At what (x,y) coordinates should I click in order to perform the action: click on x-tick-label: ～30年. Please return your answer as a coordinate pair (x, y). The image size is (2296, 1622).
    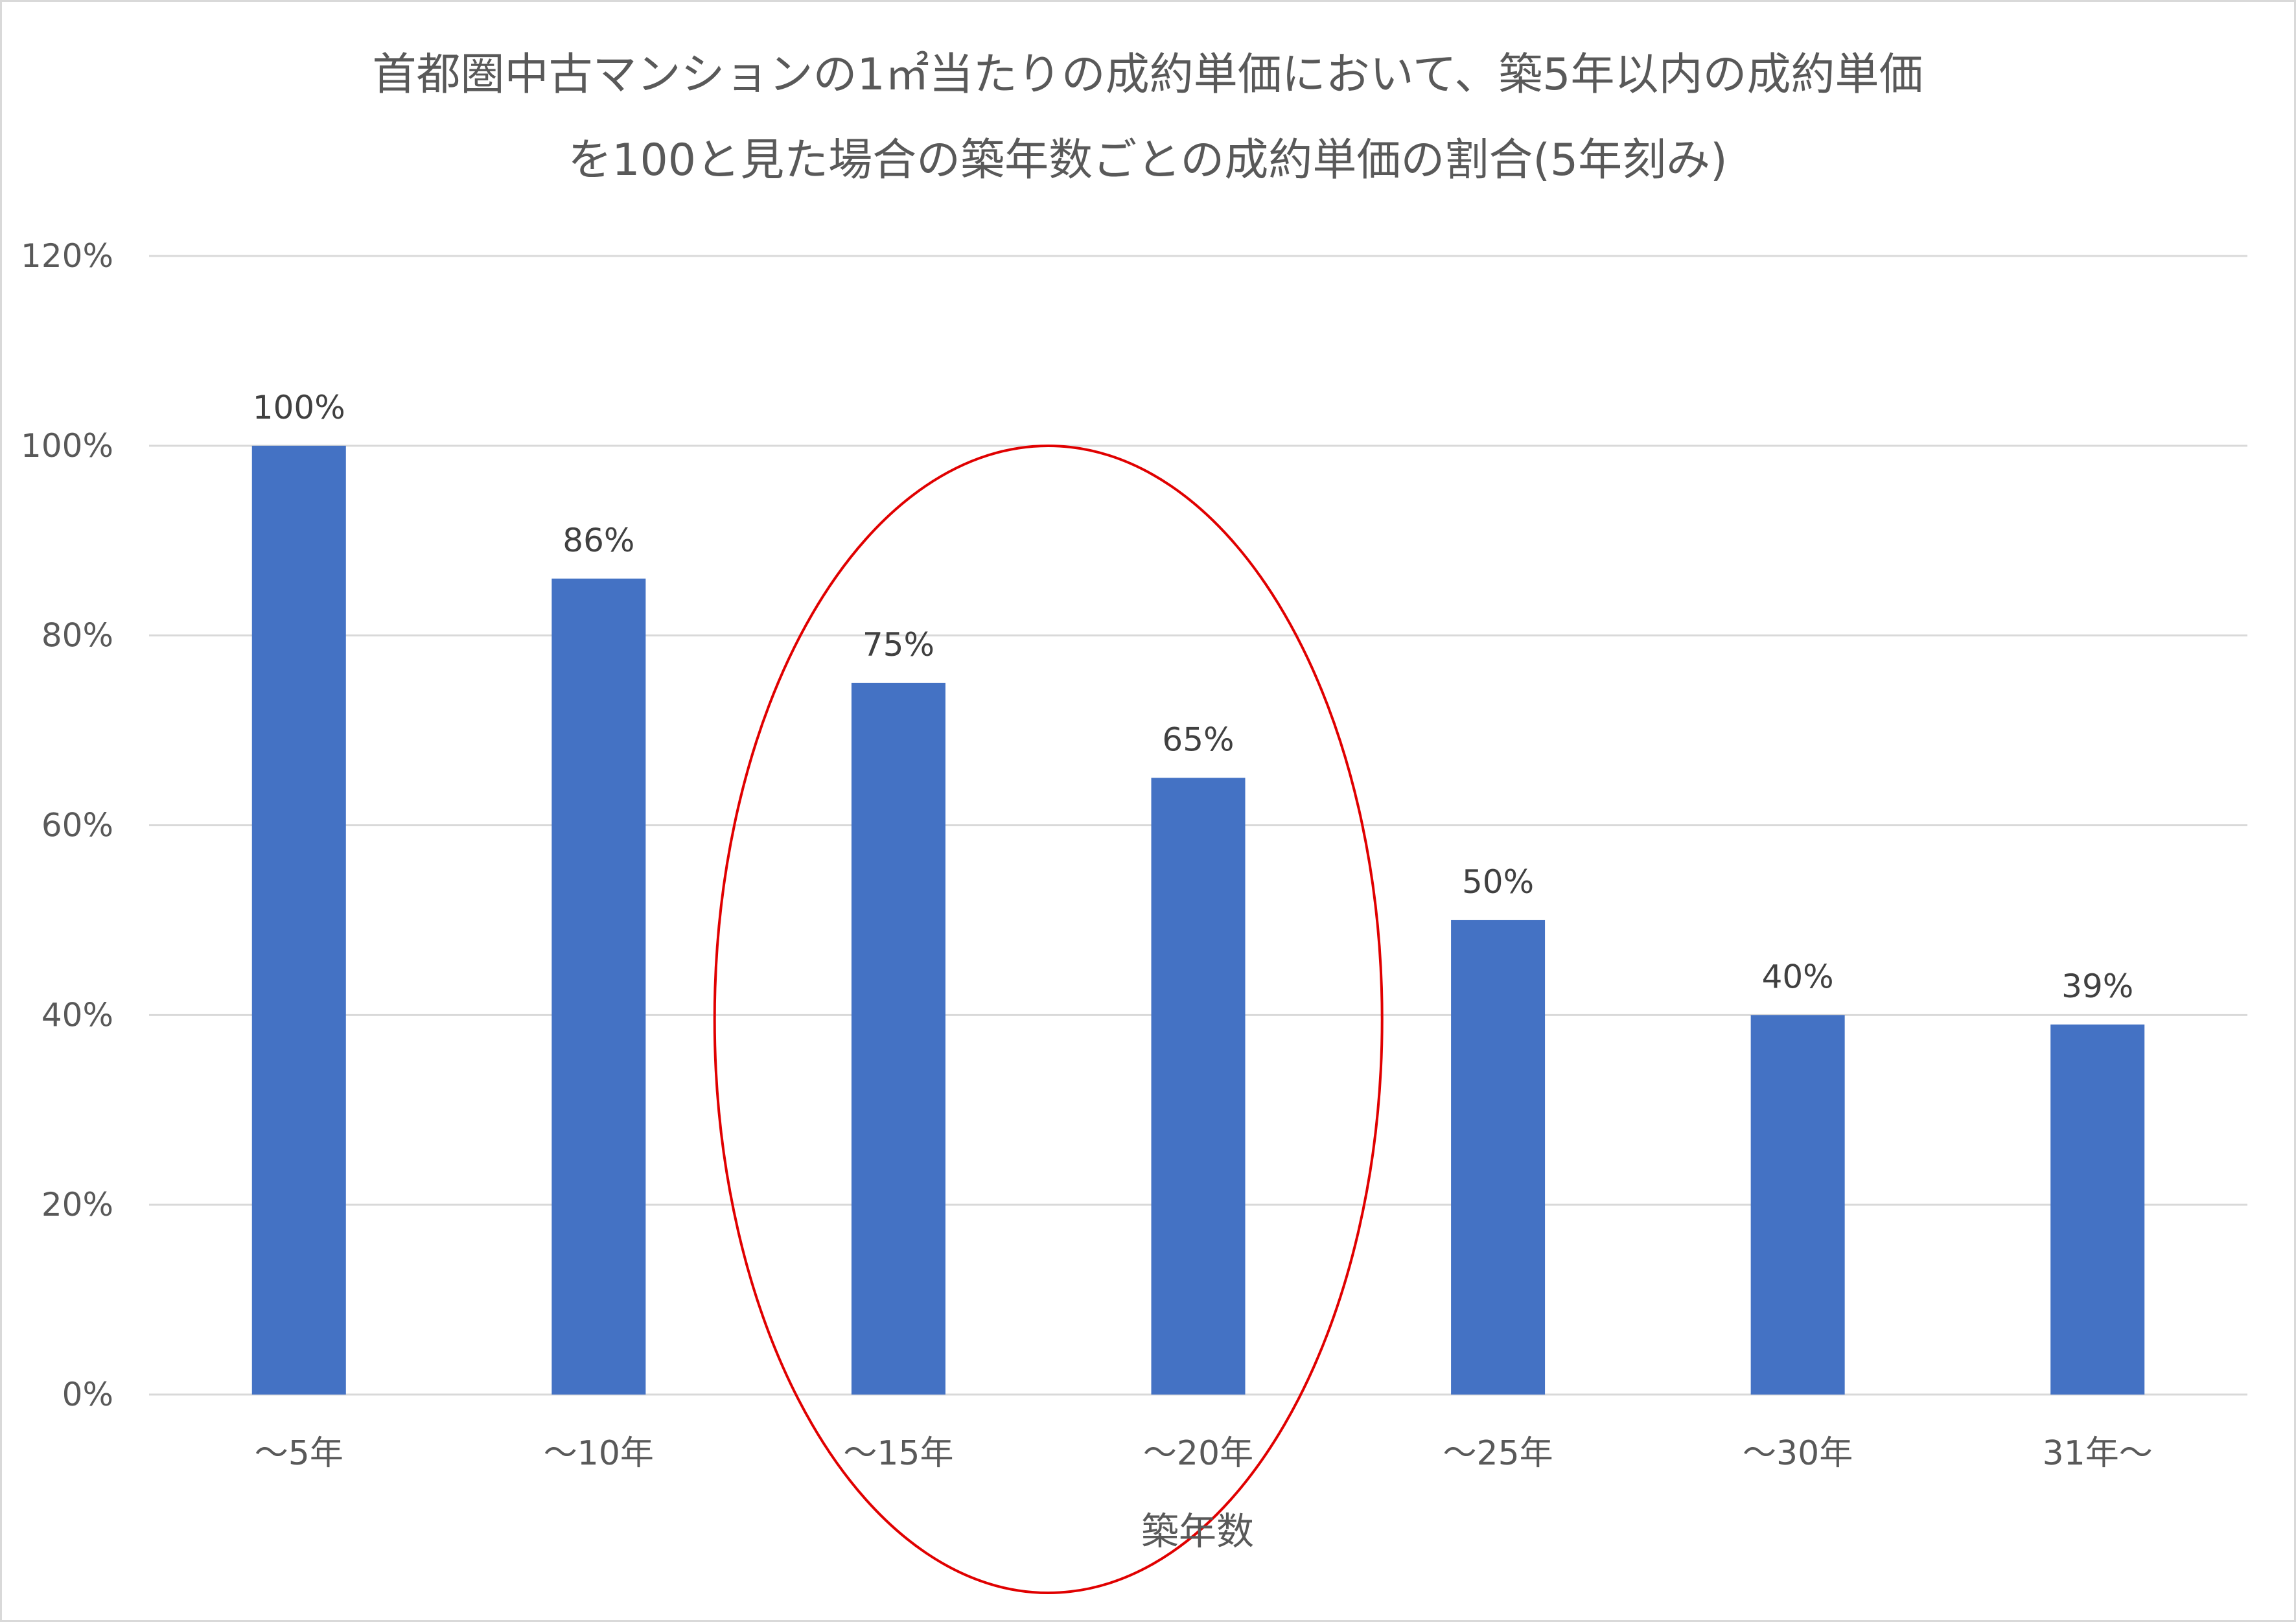
    Looking at the image, I should click on (1798, 1453).